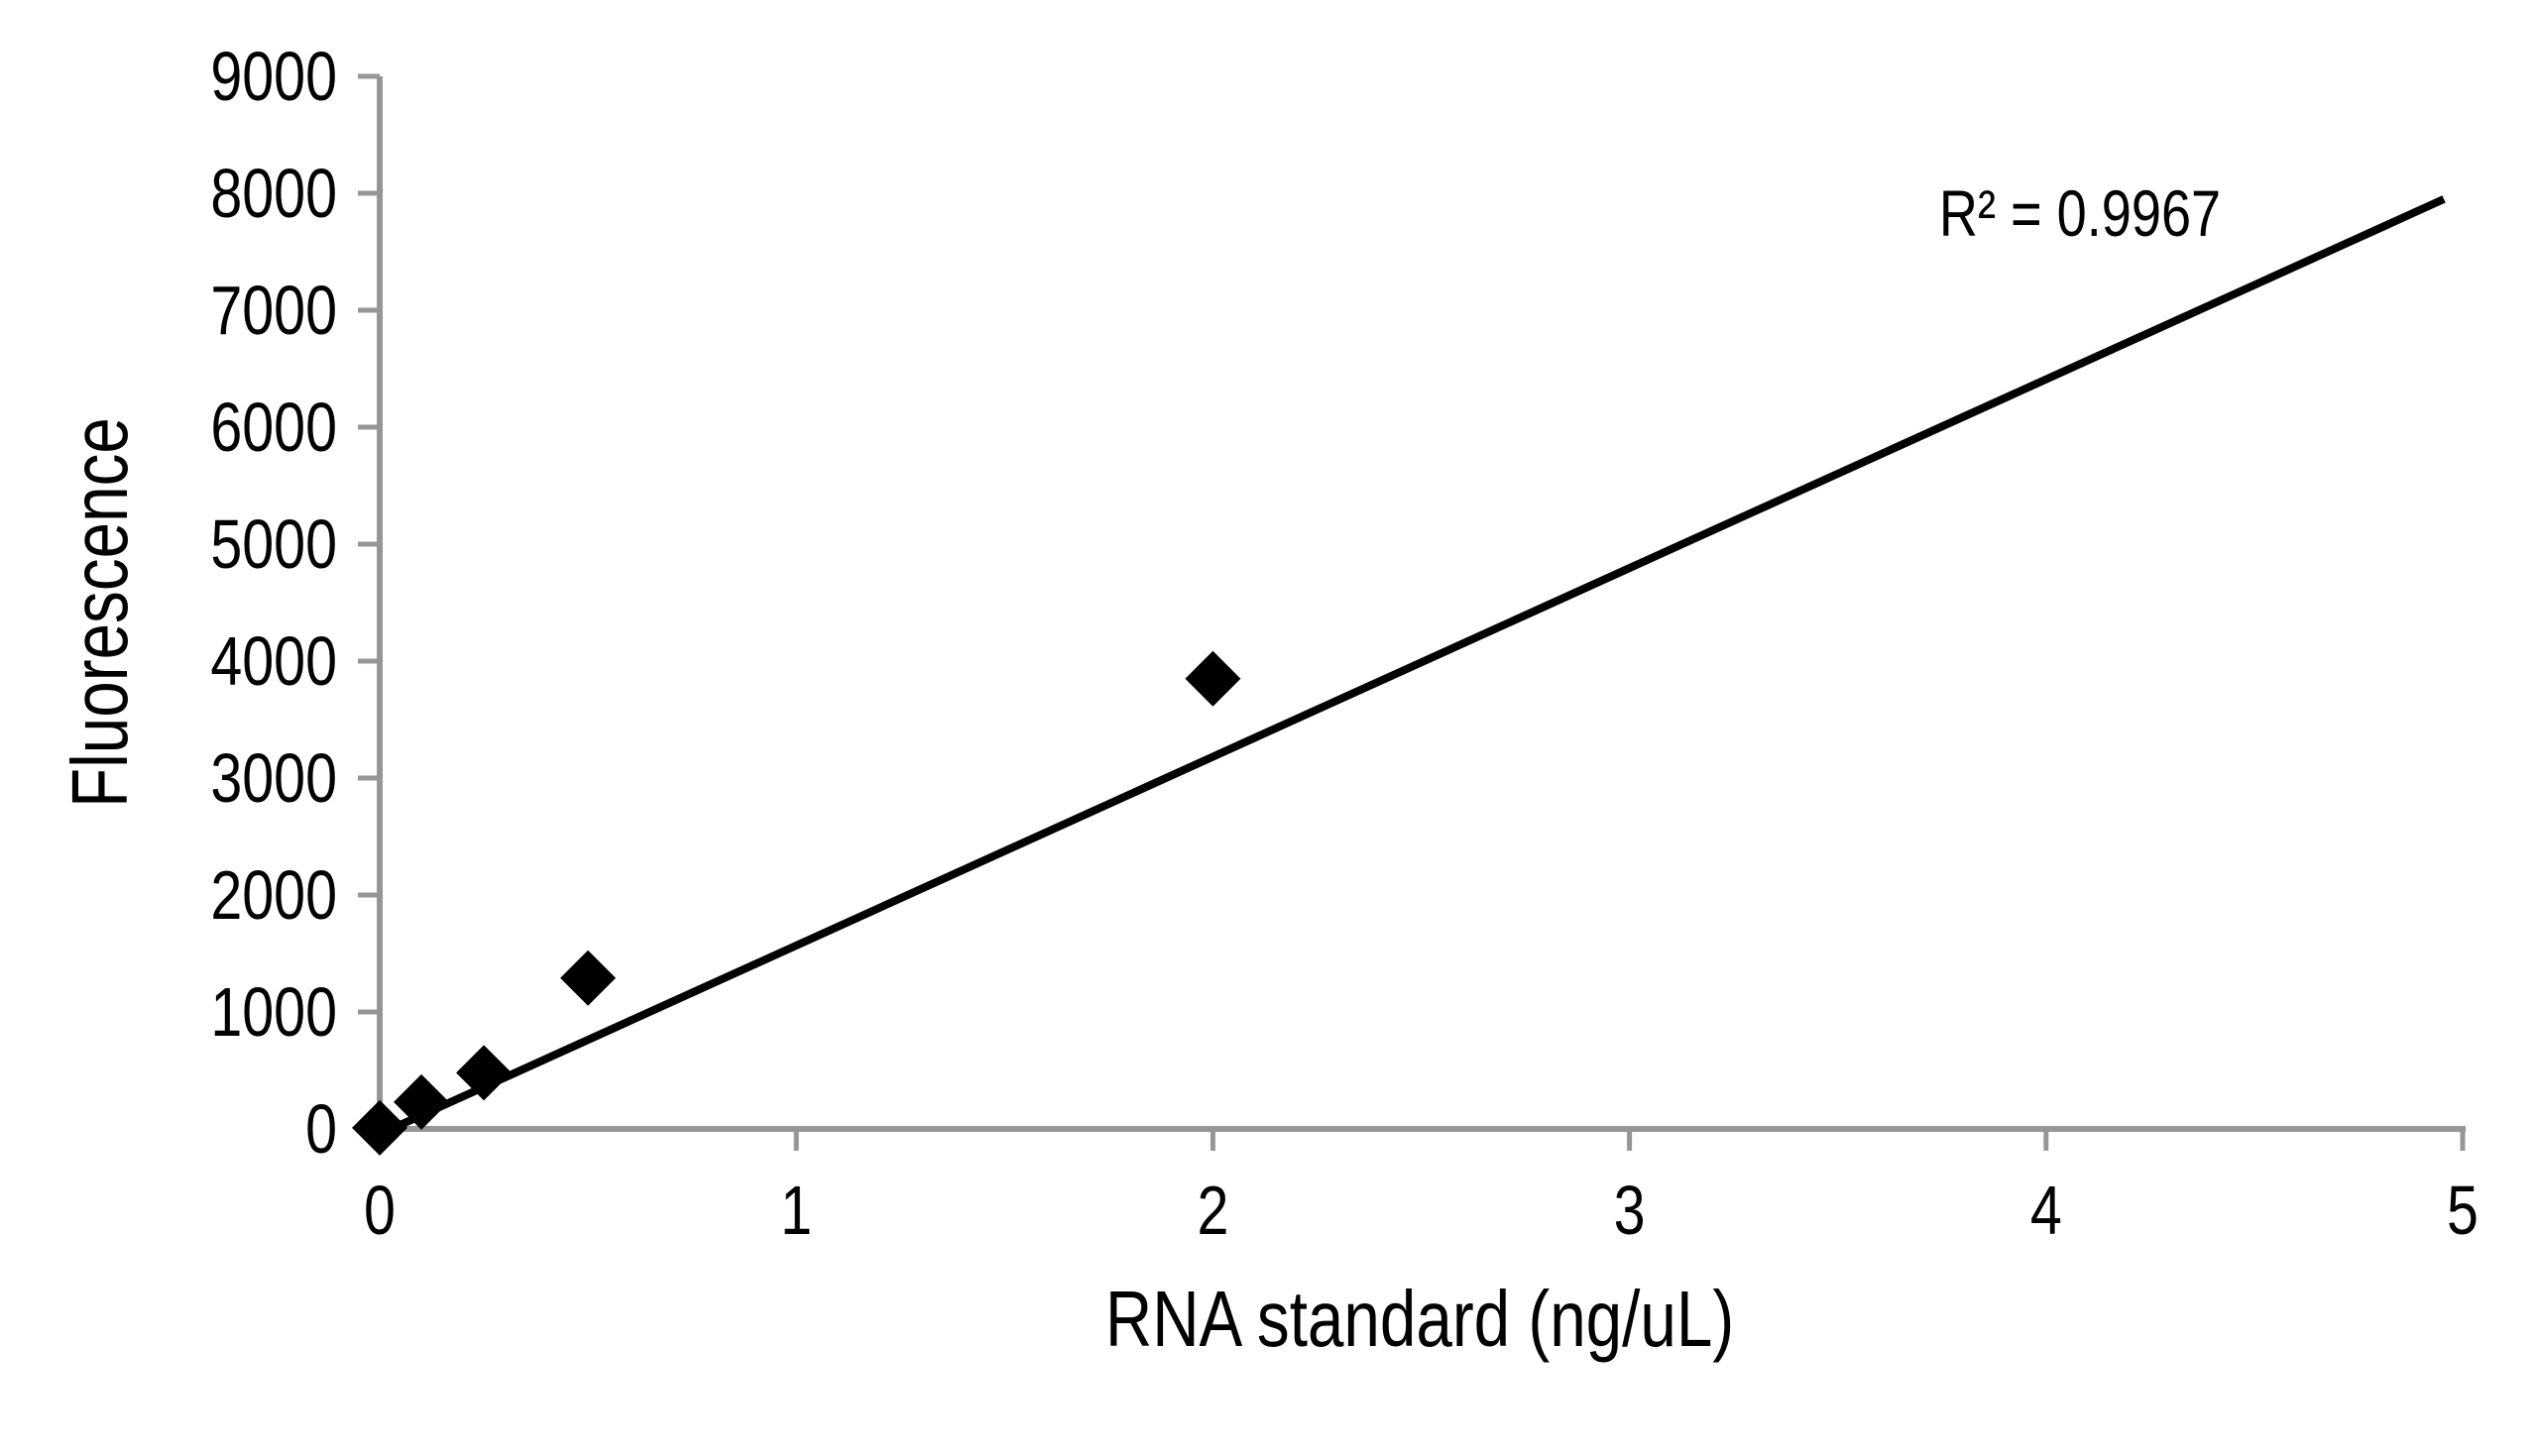  I want to click on x-tick-label: 4, so click(2046, 1211).